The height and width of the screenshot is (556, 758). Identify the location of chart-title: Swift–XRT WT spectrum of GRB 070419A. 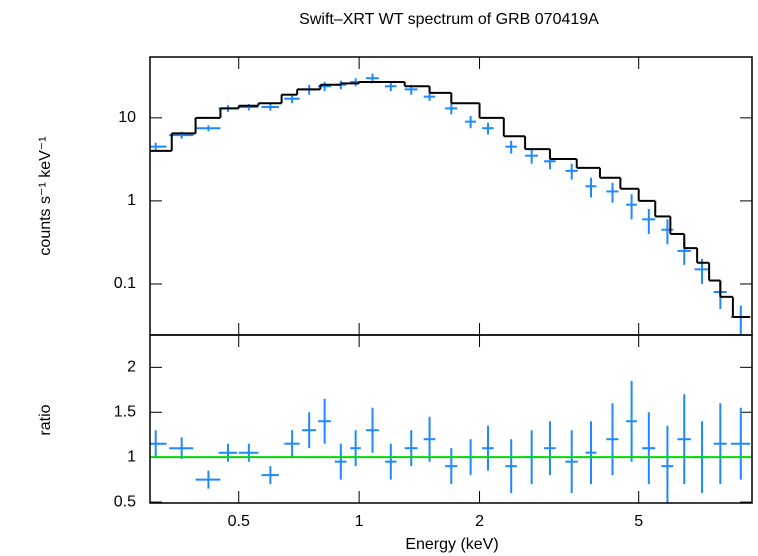
(449, 19).